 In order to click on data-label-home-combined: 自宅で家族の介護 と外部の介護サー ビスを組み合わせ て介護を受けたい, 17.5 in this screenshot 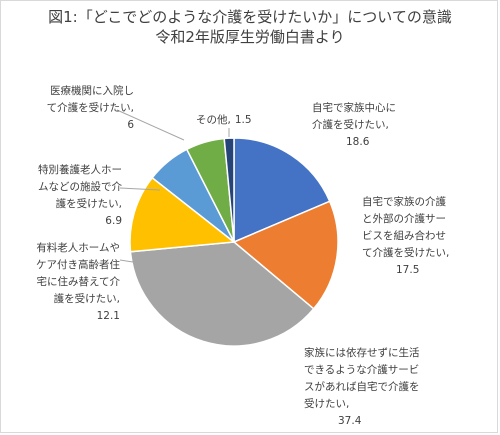, I will do `click(405, 236)`.